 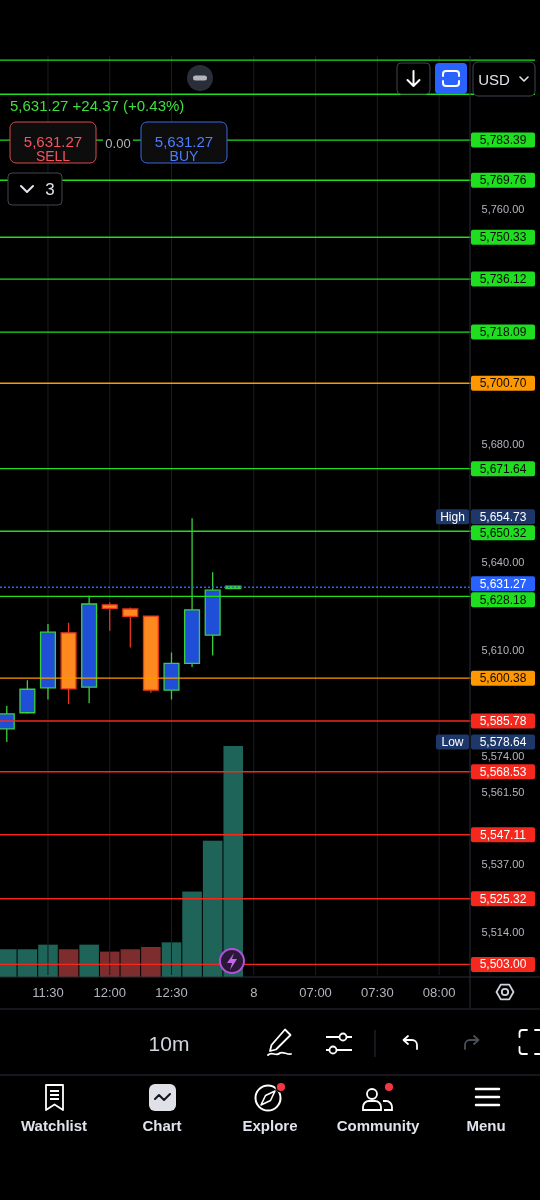 I want to click on y-tick-label: 5,537.00, so click(x=503, y=864).